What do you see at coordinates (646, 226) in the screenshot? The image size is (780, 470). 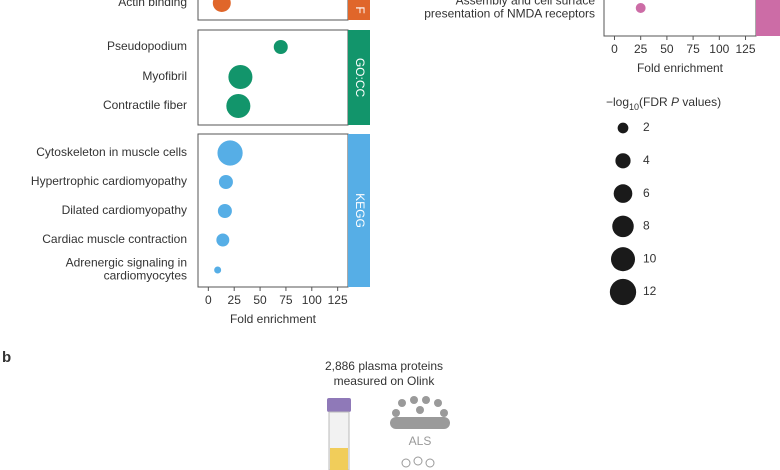 I see `legend-label: 8` at bounding box center [646, 226].